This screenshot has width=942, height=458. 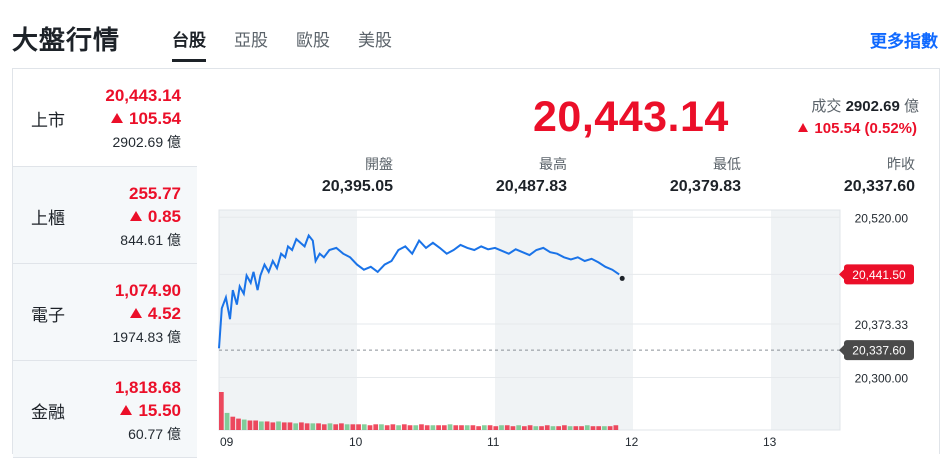 I want to click on y-tick-label: 20,300.00, so click(x=882, y=378).